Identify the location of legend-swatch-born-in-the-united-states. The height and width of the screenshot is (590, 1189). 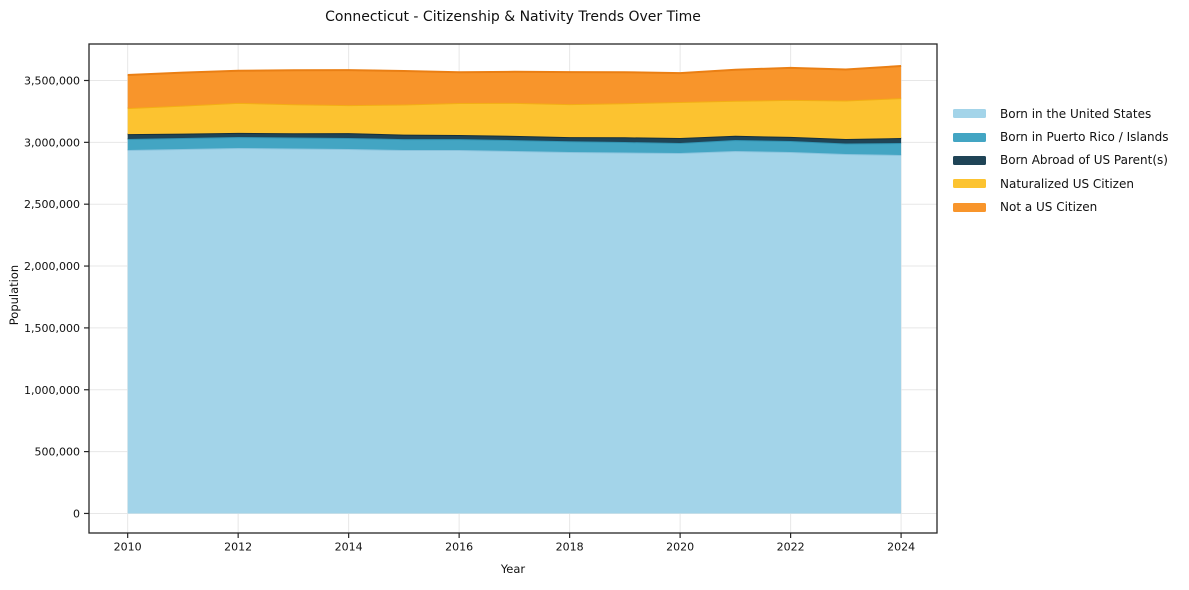
(969, 114).